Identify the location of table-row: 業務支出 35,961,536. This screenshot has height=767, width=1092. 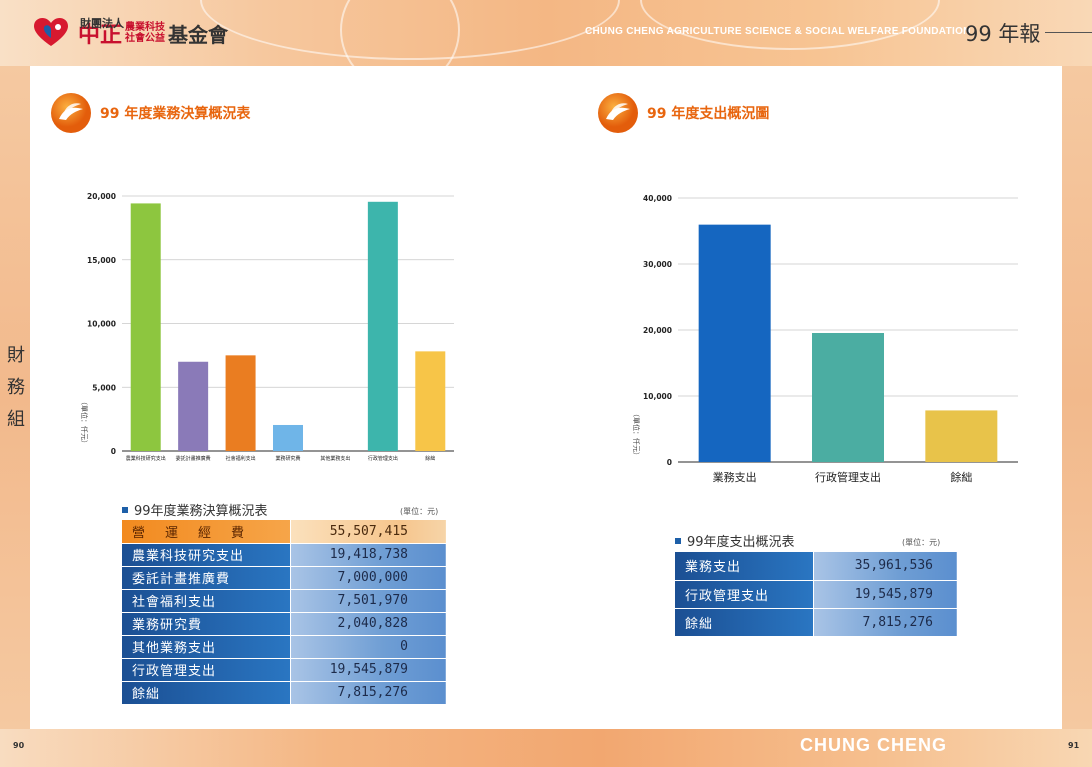
(816, 566).